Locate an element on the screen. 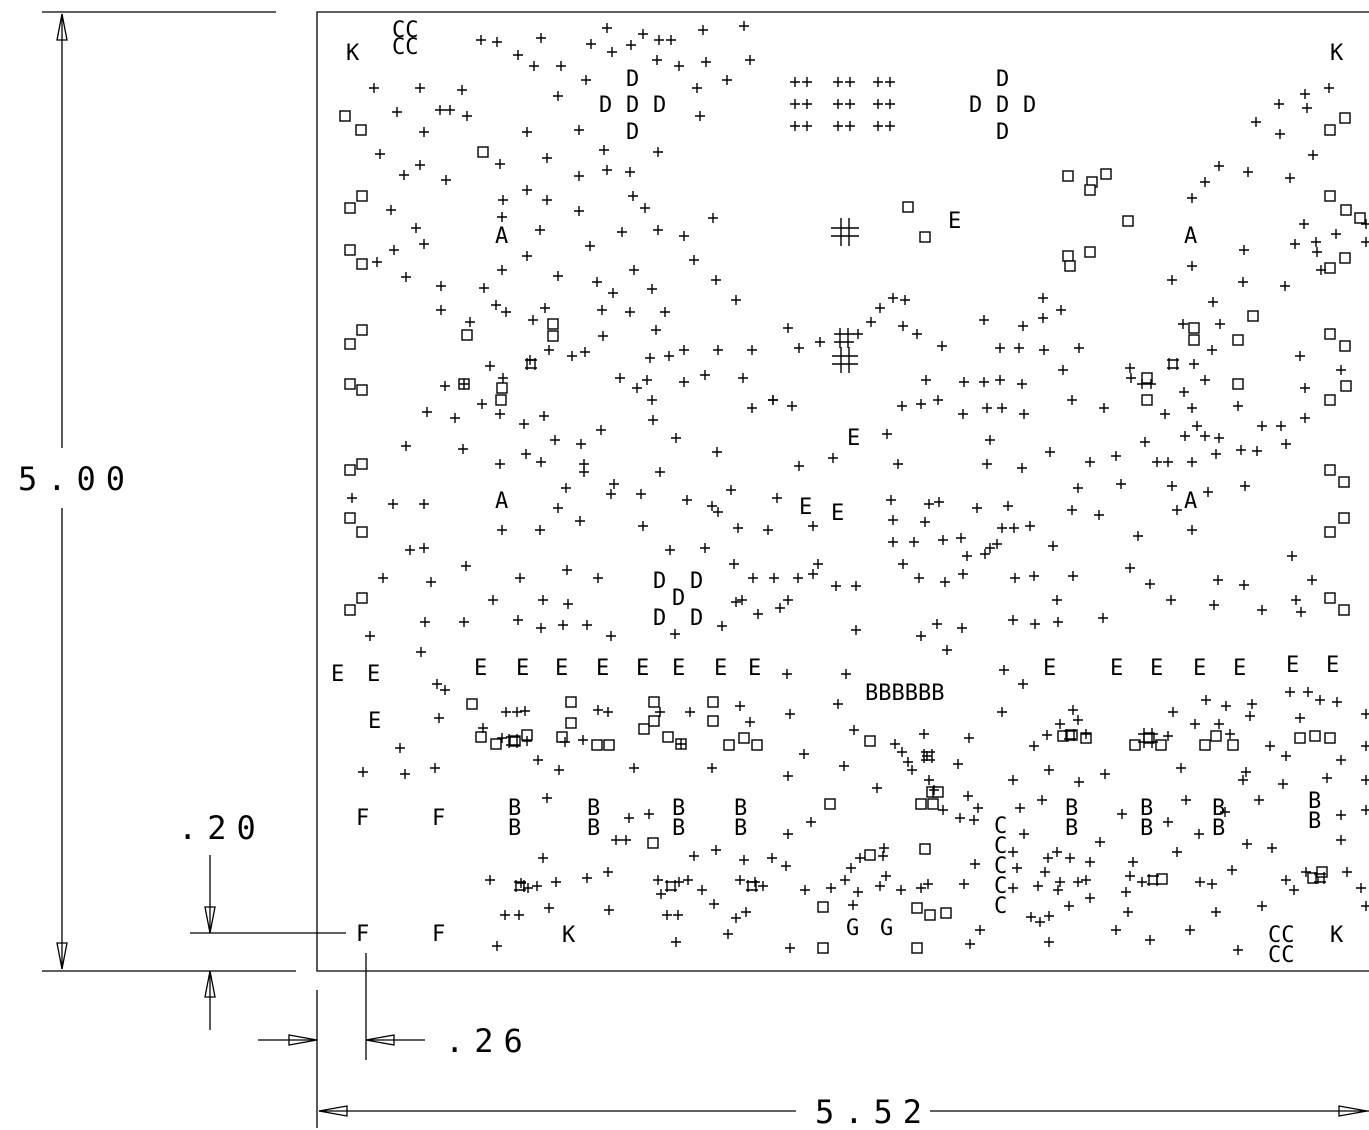 This screenshot has width=1369, height=1130. marker-pad-f: F is located at coordinates (438, 934).